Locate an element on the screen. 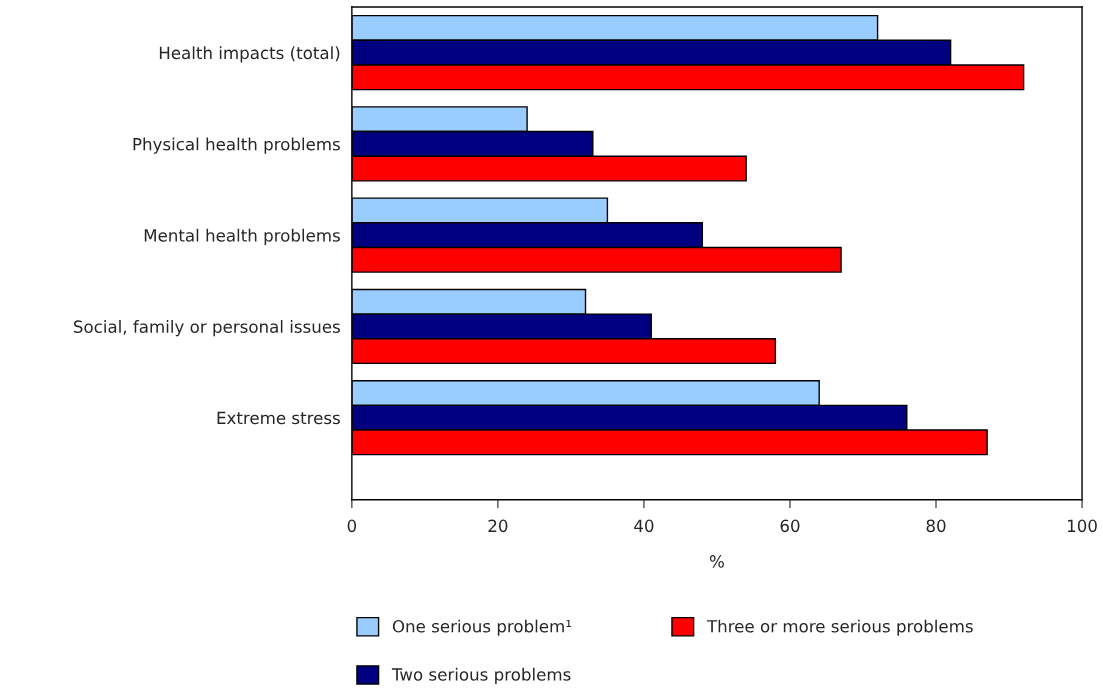  legend-label: One serious problem¹ is located at coordinates (482, 627).